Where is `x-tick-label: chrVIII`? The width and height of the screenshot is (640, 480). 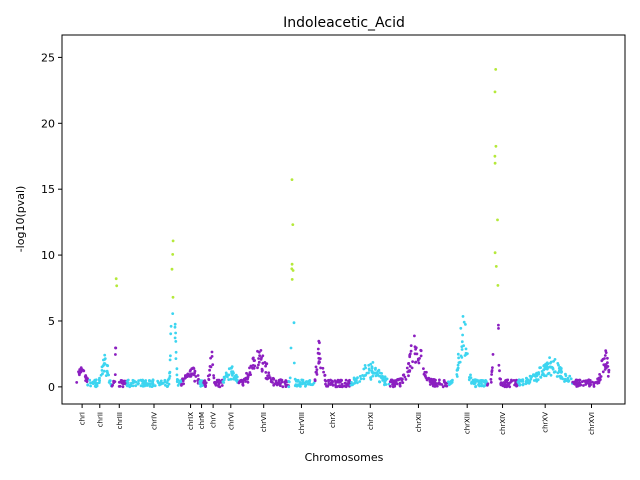 x-tick-label: chrVIII is located at coordinates (302, 423).